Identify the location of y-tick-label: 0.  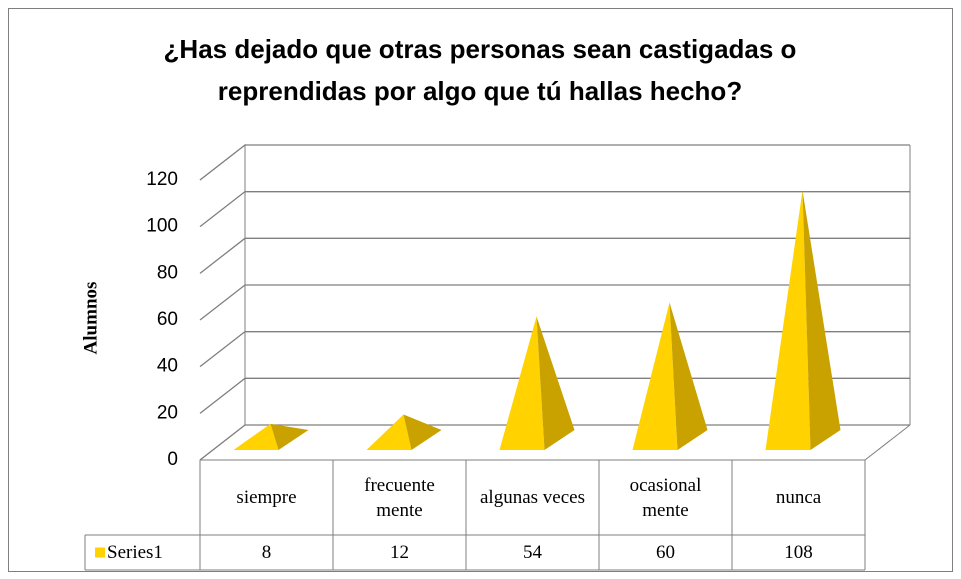
(172, 459).